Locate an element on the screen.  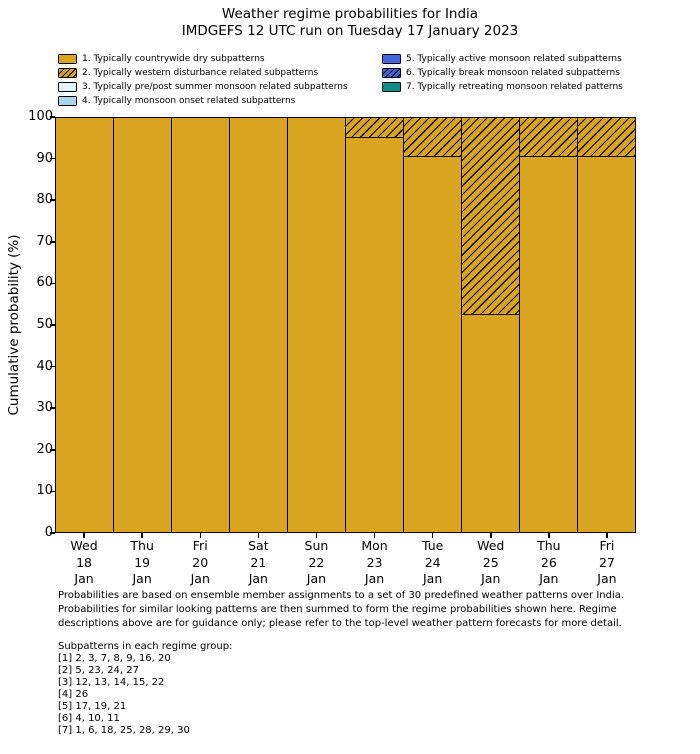
subpattern-line: [2] 5, 23, 24, 27 is located at coordinates (98, 670).